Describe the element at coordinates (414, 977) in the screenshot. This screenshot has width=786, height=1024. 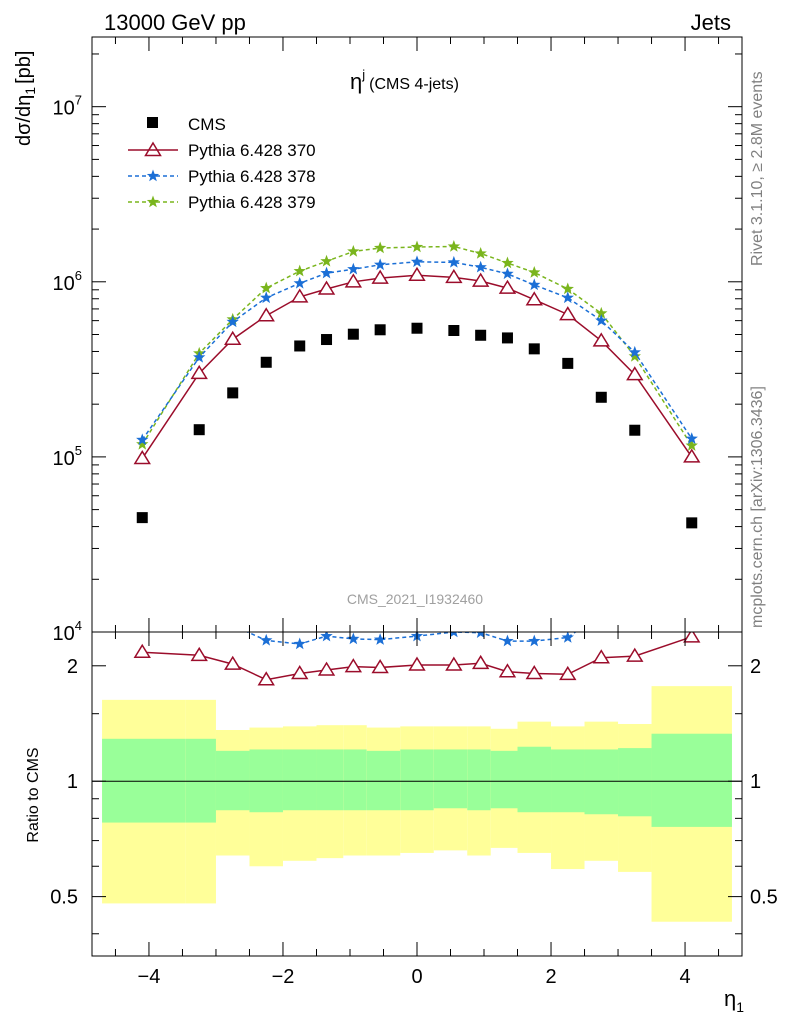
I see `ratio-x-tick-labels: −4 −2 0 2 4` at that location.